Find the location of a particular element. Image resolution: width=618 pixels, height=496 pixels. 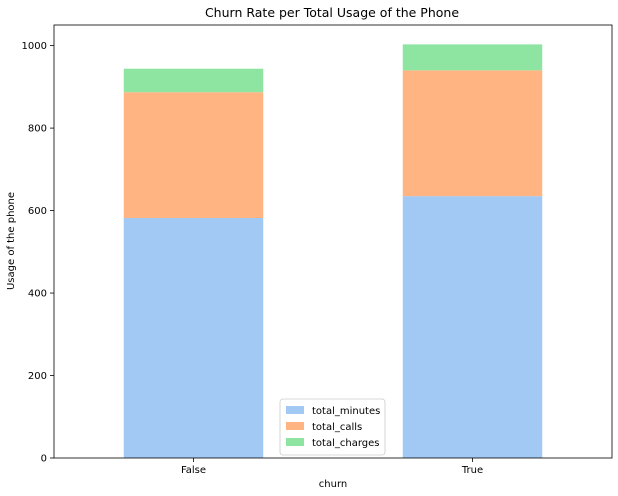

legend-label-total_calls: total_calls is located at coordinates (337, 427).